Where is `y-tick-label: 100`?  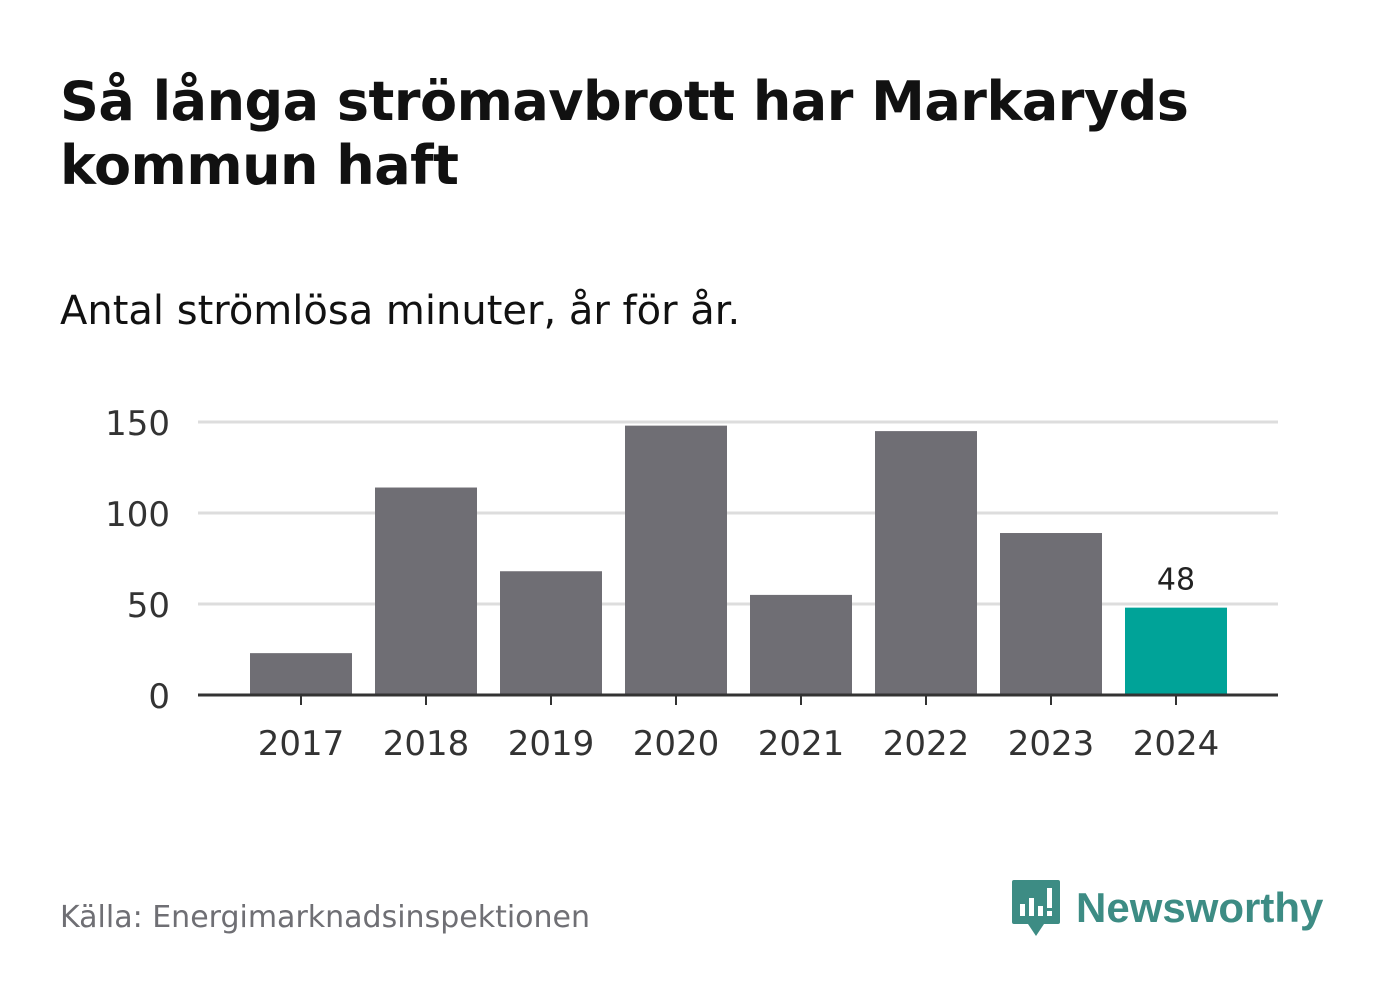
y-tick-label: 100 is located at coordinates (137, 515).